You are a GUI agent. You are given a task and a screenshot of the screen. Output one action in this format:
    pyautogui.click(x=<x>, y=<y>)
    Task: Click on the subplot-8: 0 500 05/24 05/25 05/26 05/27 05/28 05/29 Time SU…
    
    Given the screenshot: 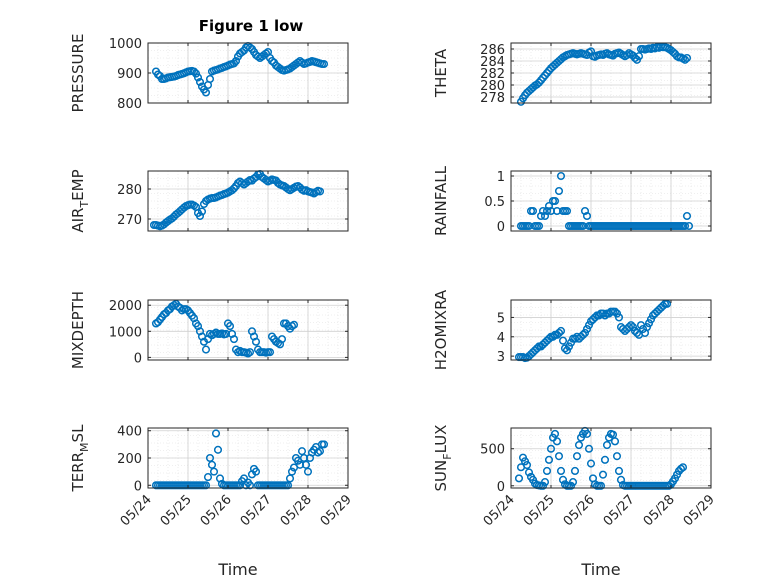 What is the action you would take?
    pyautogui.click(x=575, y=502)
    